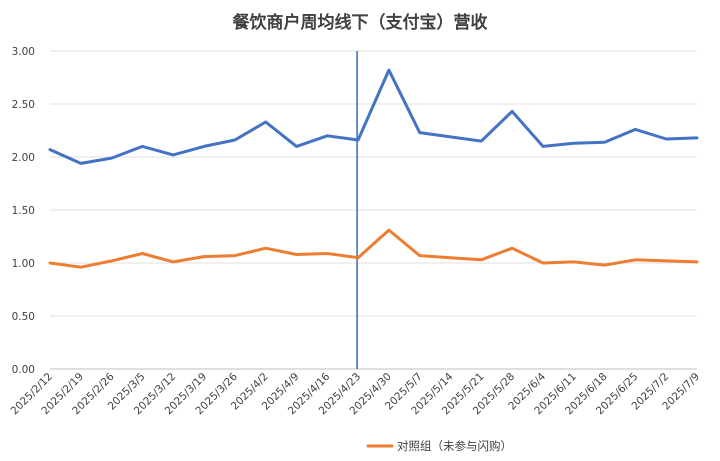  I want to click on y-tick-label: 3.00, so click(23, 52).